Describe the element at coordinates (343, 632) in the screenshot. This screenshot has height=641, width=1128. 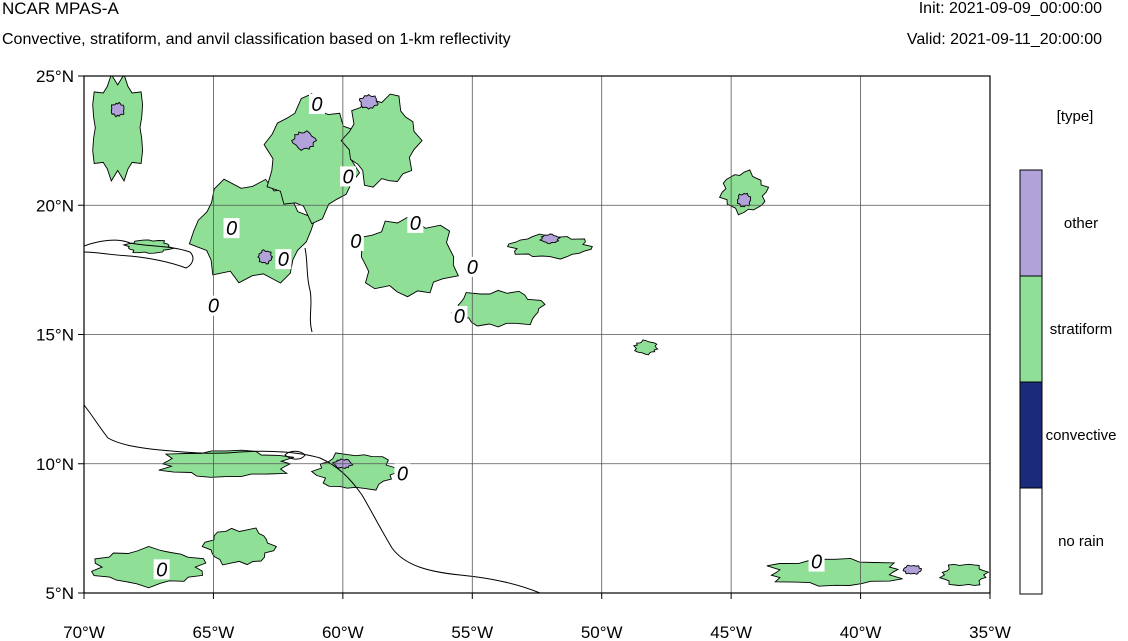
I see `lon-tick-label: 60°W` at that location.